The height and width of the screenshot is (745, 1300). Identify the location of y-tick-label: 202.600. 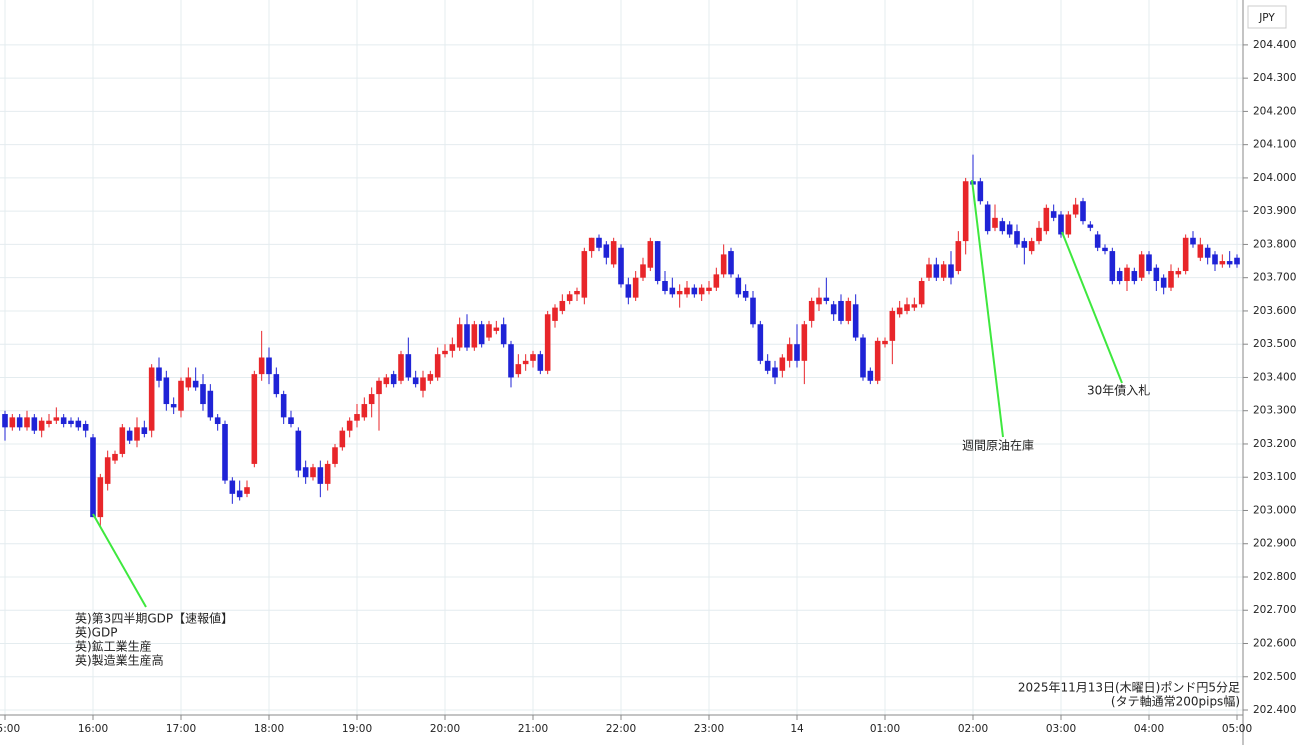
(1274, 644).